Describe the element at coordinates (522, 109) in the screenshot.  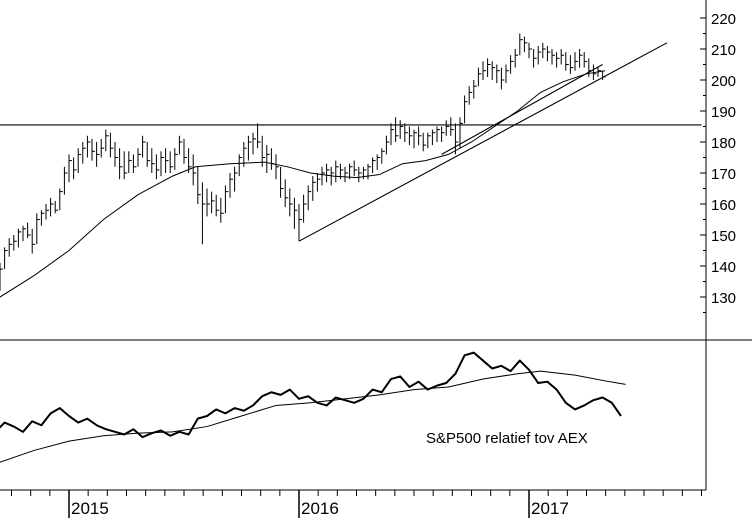
I see `trendline` at that location.